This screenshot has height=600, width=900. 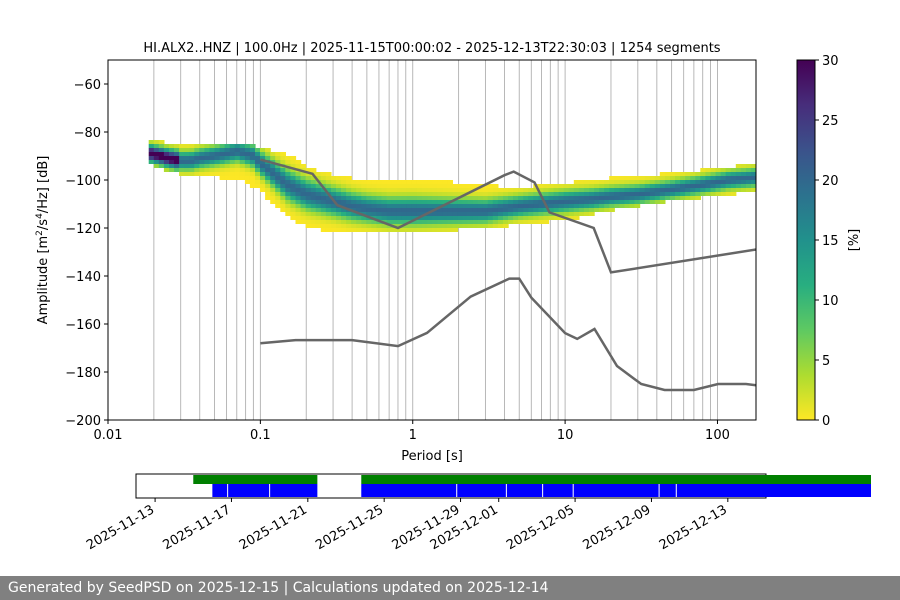 I want to click on y-tick-label: −80, so click(x=87, y=133).